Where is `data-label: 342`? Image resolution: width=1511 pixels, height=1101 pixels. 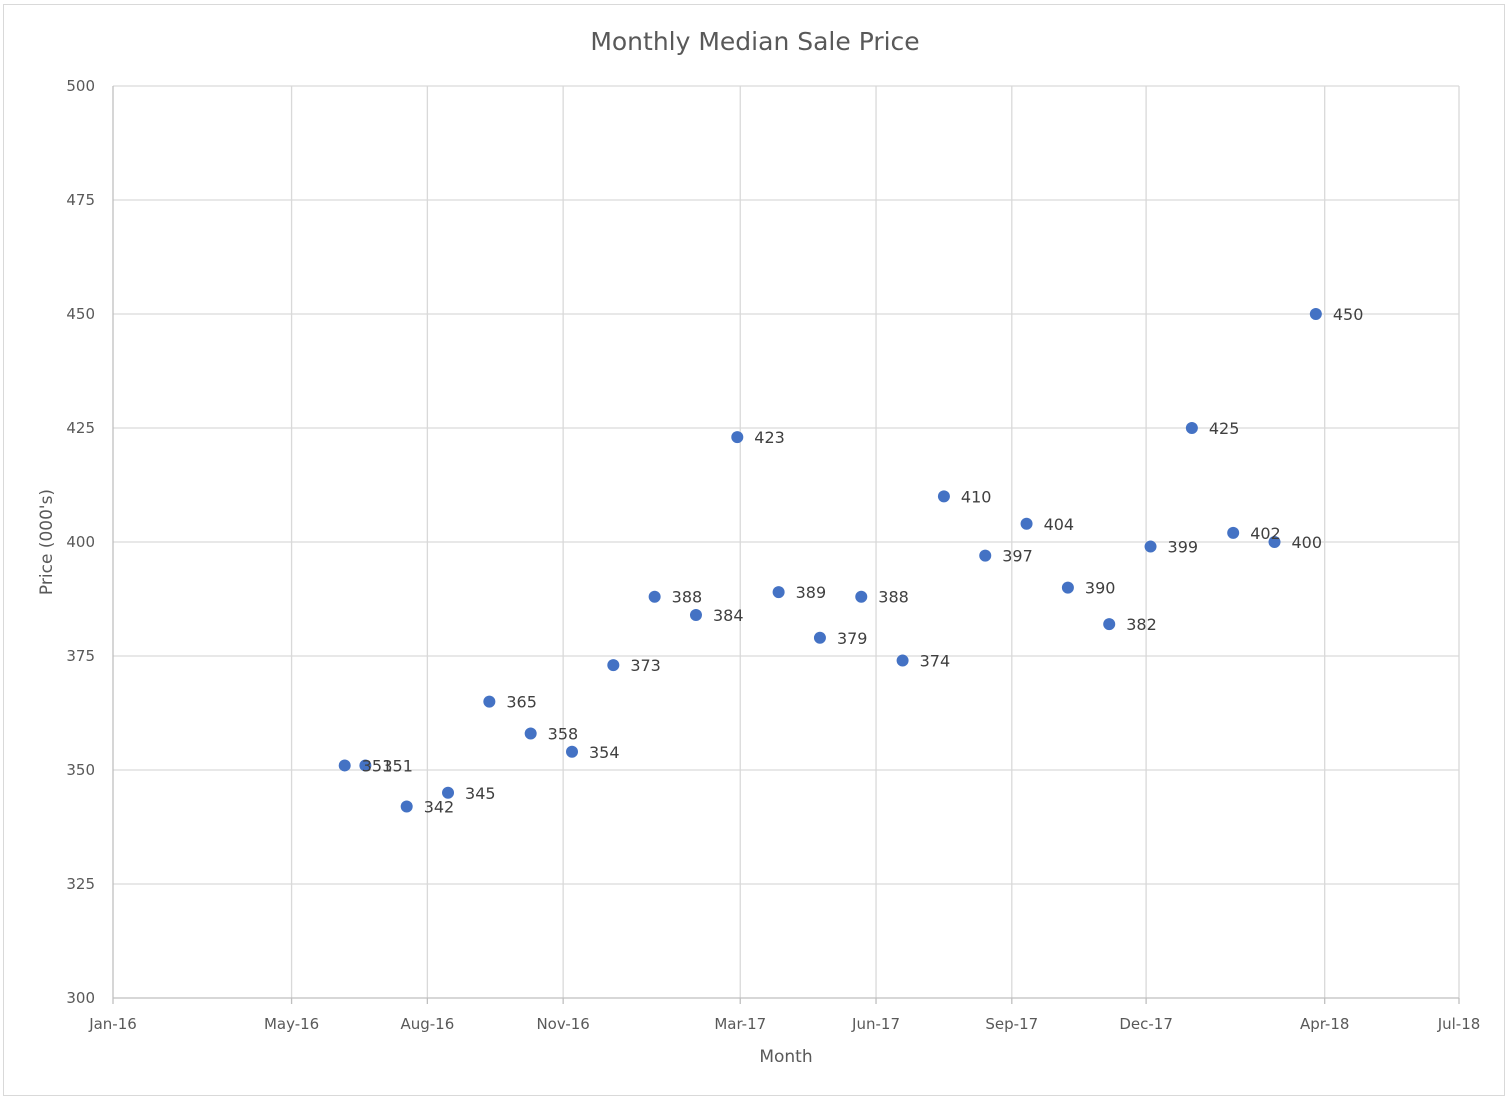 data-label: 342 is located at coordinates (439, 806).